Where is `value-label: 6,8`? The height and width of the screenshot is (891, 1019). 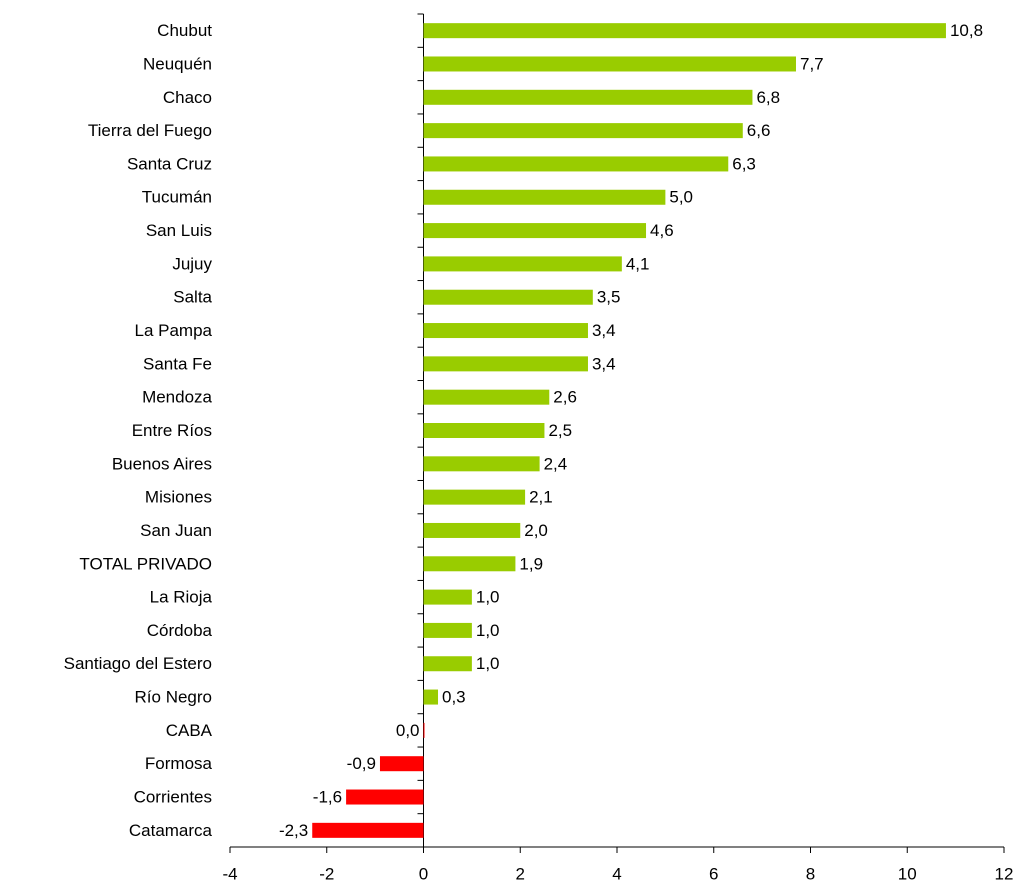
value-label: 6,8 is located at coordinates (768, 97).